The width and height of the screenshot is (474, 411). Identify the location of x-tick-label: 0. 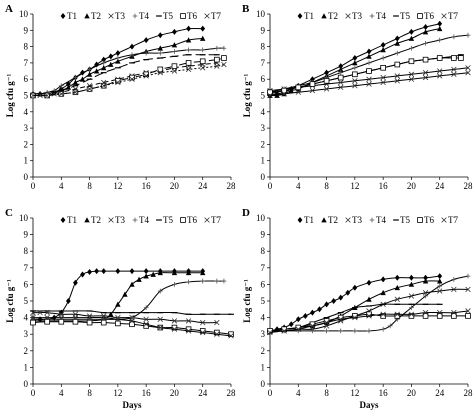
(33, 393).